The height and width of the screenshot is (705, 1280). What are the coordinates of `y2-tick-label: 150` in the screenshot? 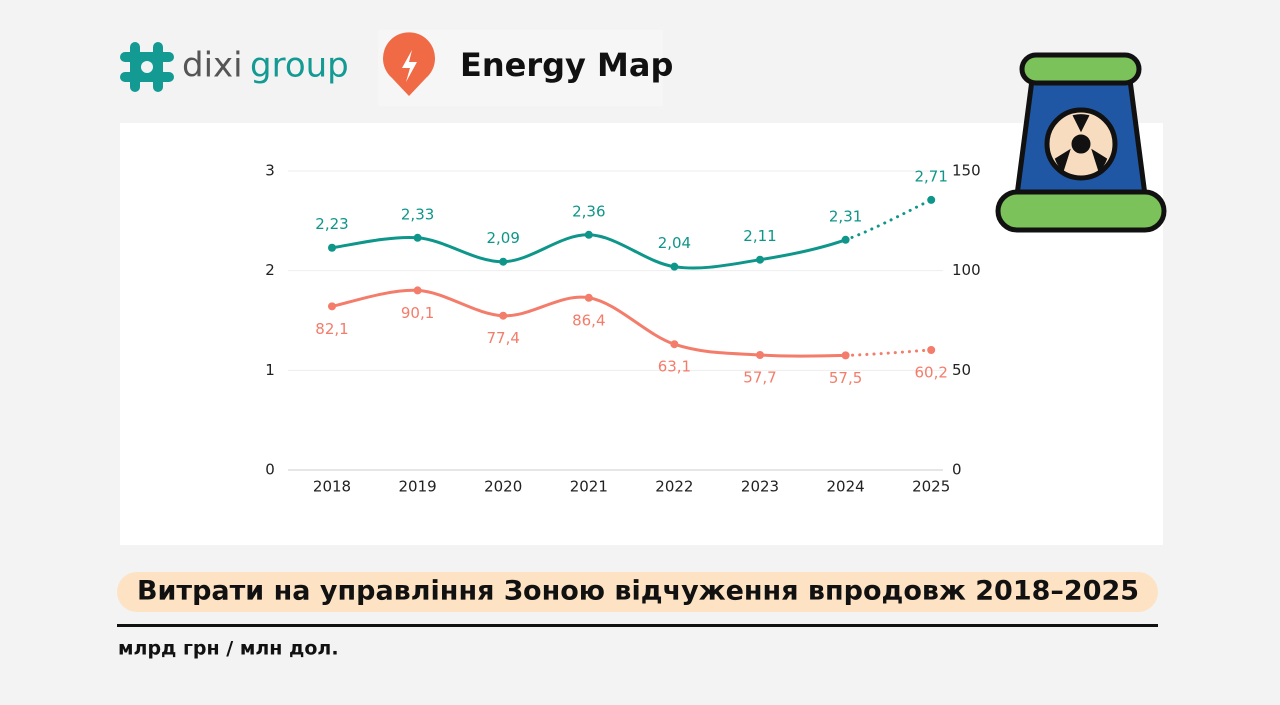 It's located at (966, 171).